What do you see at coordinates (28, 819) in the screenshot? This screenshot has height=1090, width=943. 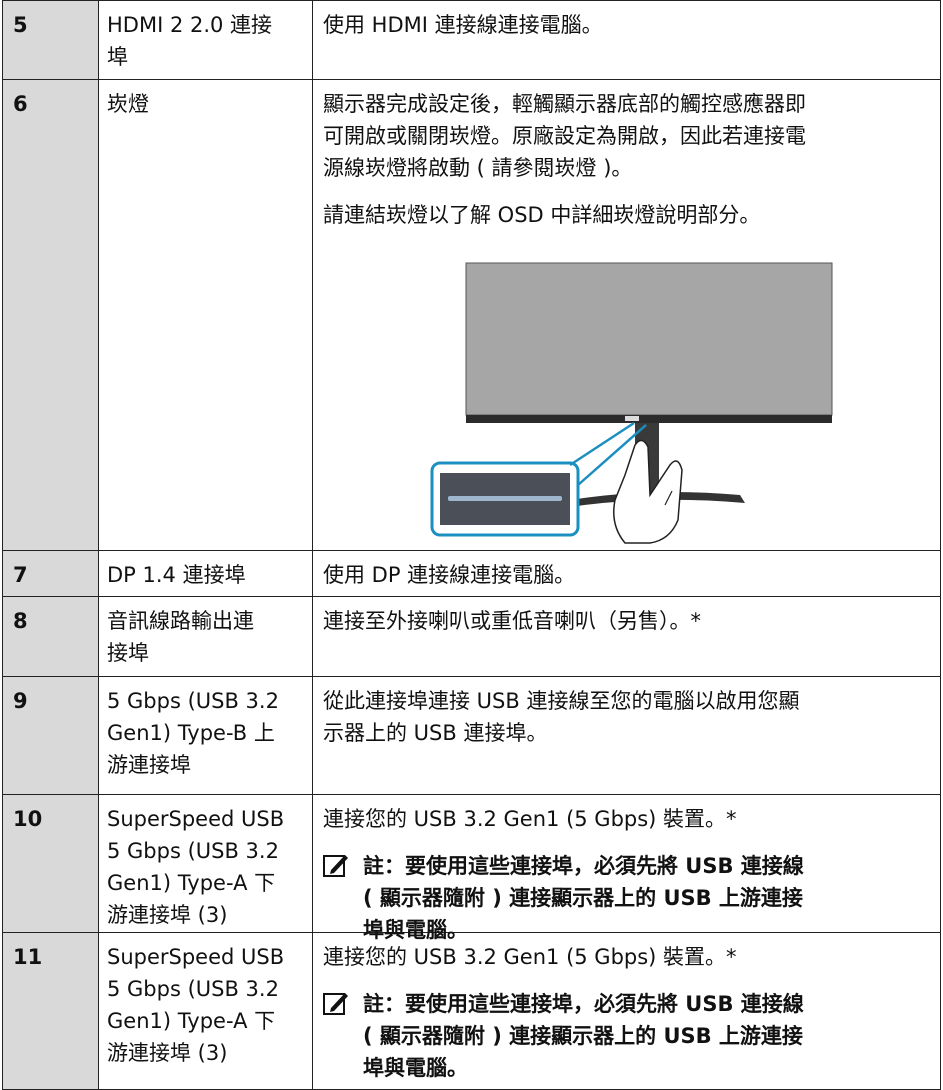 I see `row-number: 10` at bounding box center [28, 819].